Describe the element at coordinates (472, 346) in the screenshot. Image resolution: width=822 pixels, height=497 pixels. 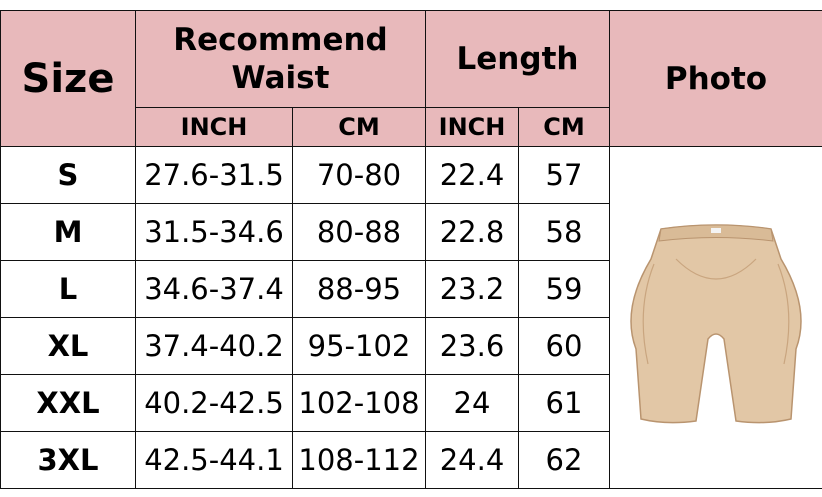
I see `cell-length-inch: 23.6` at that location.